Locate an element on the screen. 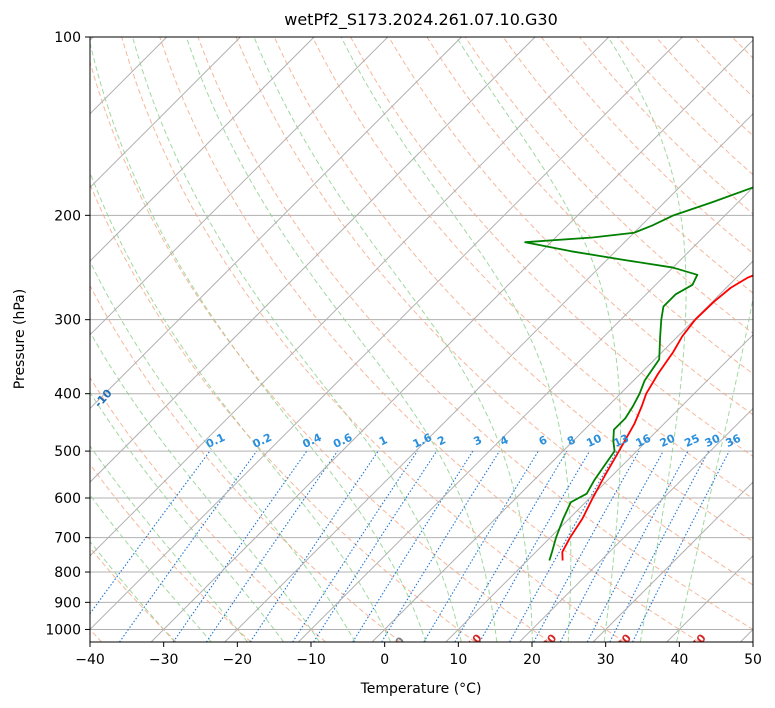  x-tick-label: −40 is located at coordinates (90, 660).